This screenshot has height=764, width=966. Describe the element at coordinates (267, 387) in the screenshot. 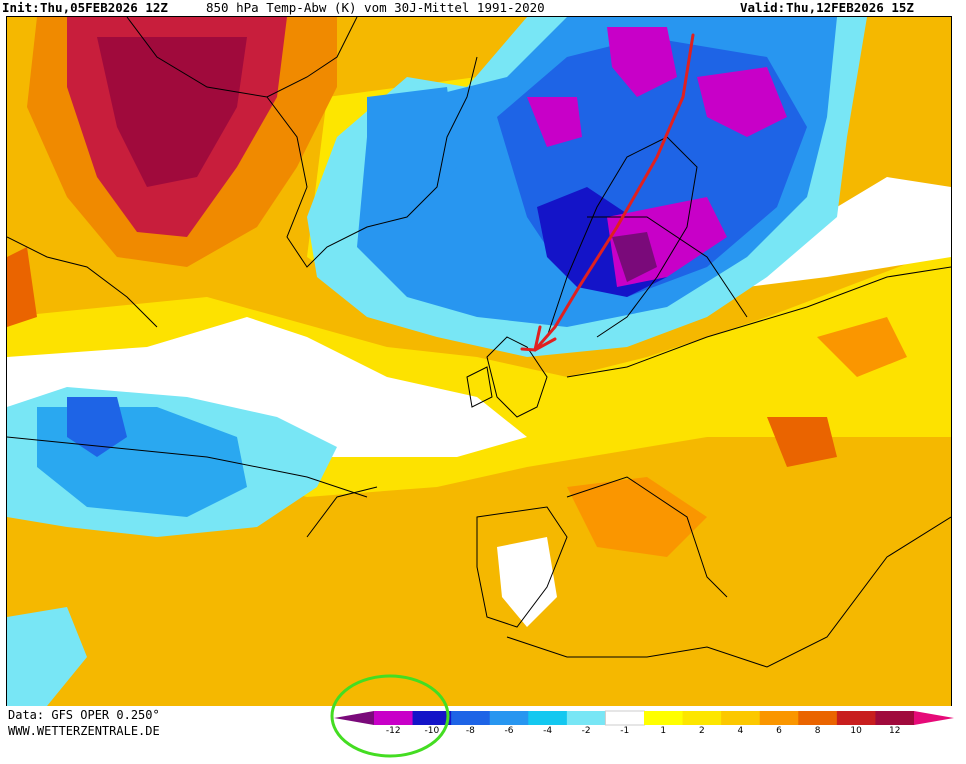

I see `anomaly-white-atlantic` at that location.